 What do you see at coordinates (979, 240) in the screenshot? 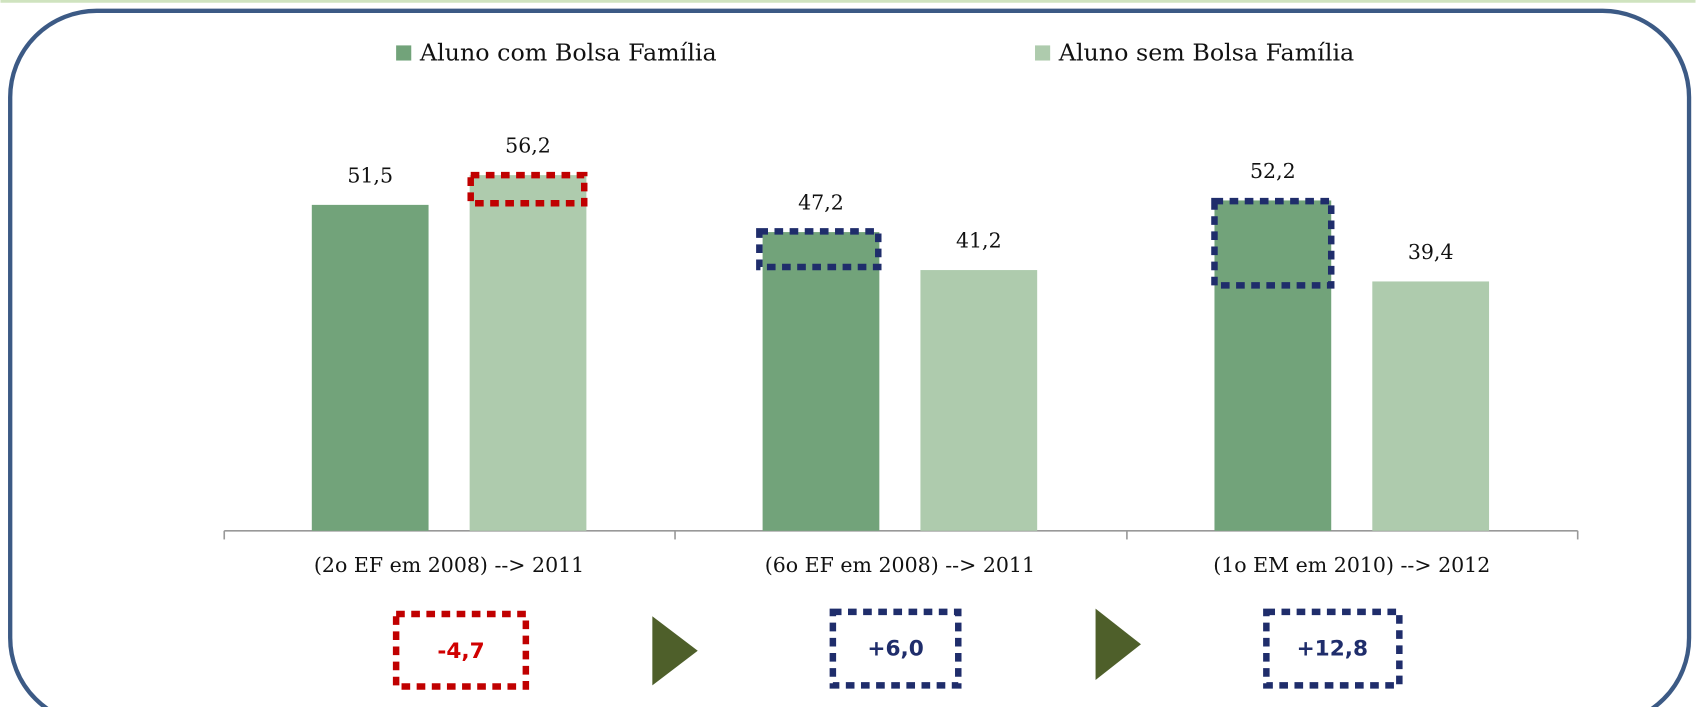
I see `data-label: 41,2` at bounding box center [979, 240].